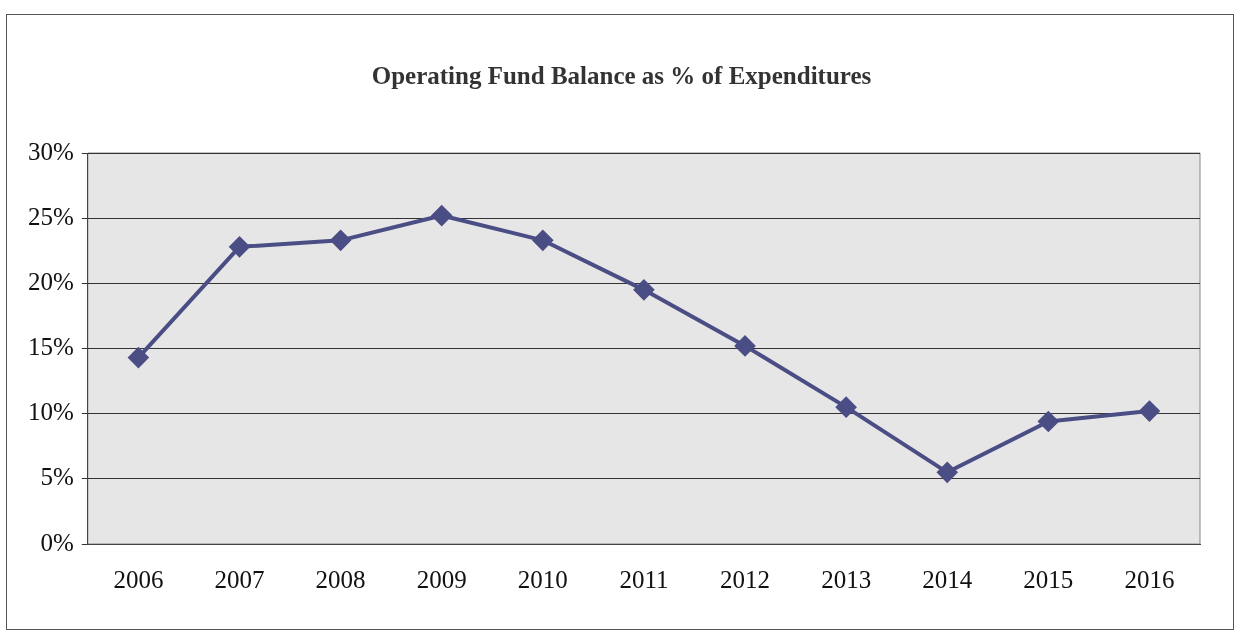 The image size is (1243, 644). What do you see at coordinates (947, 579) in the screenshot?
I see `x-tick-label: 2014` at bounding box center [947, 579].